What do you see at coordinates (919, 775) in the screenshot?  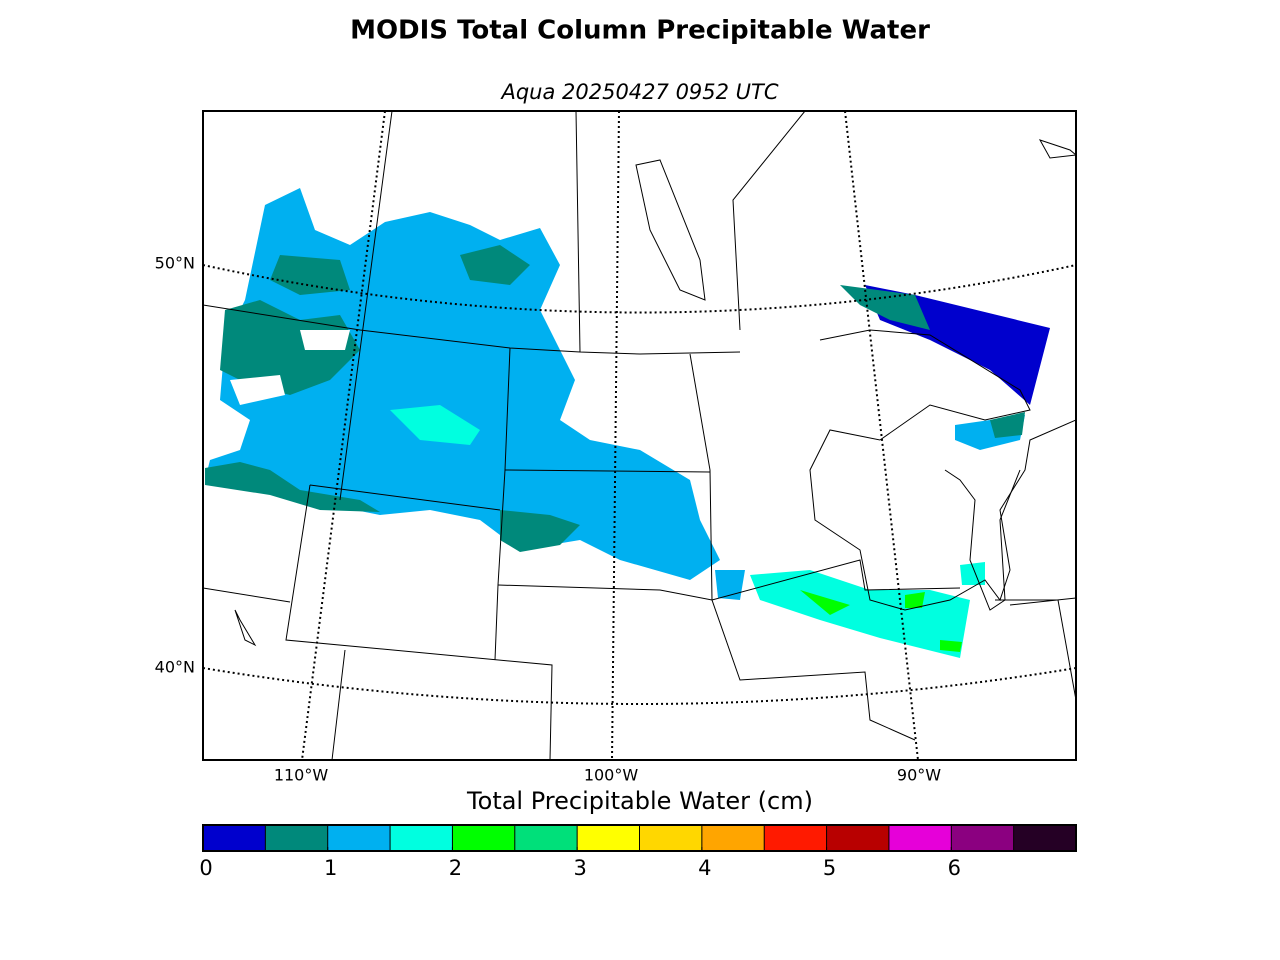 I see `lon-label: 90°W` at bounding box center [919, 775].